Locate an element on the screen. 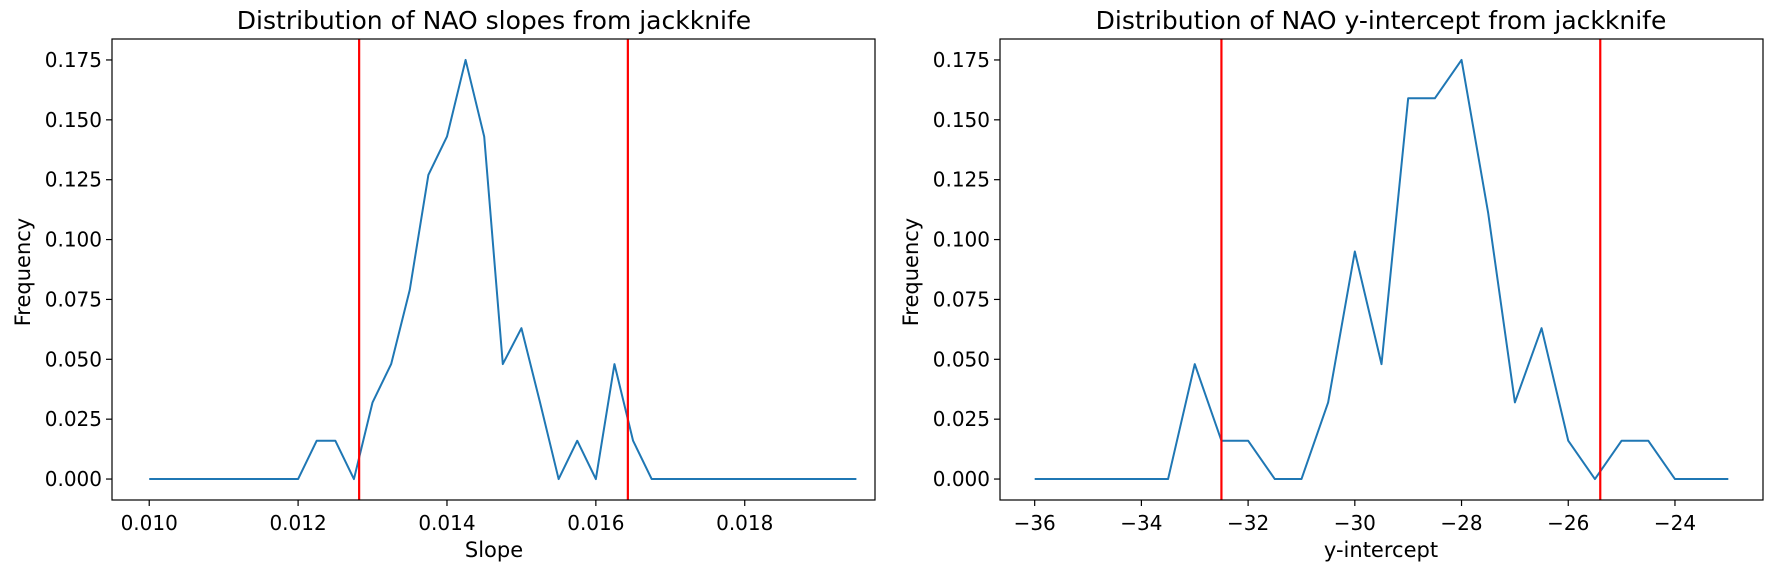  x-axis-label-right: y-intercept is located at coordinates (1381, 550).